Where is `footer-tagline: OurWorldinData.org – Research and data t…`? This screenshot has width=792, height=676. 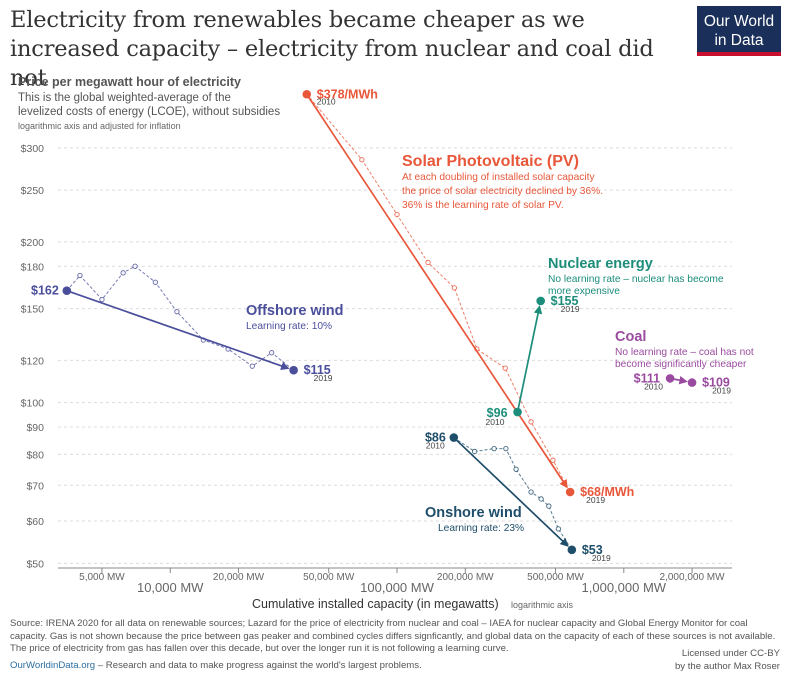 footer-tagline: OurWorldinData.org – Research and data t… is located at coordinates (216, 666).